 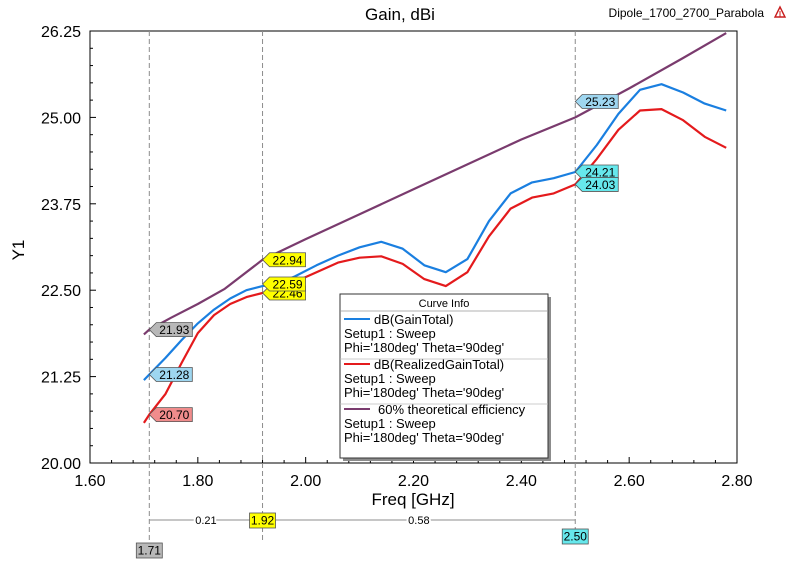 I want to click on marker-label: 21.93, so click(x=170, y=330).